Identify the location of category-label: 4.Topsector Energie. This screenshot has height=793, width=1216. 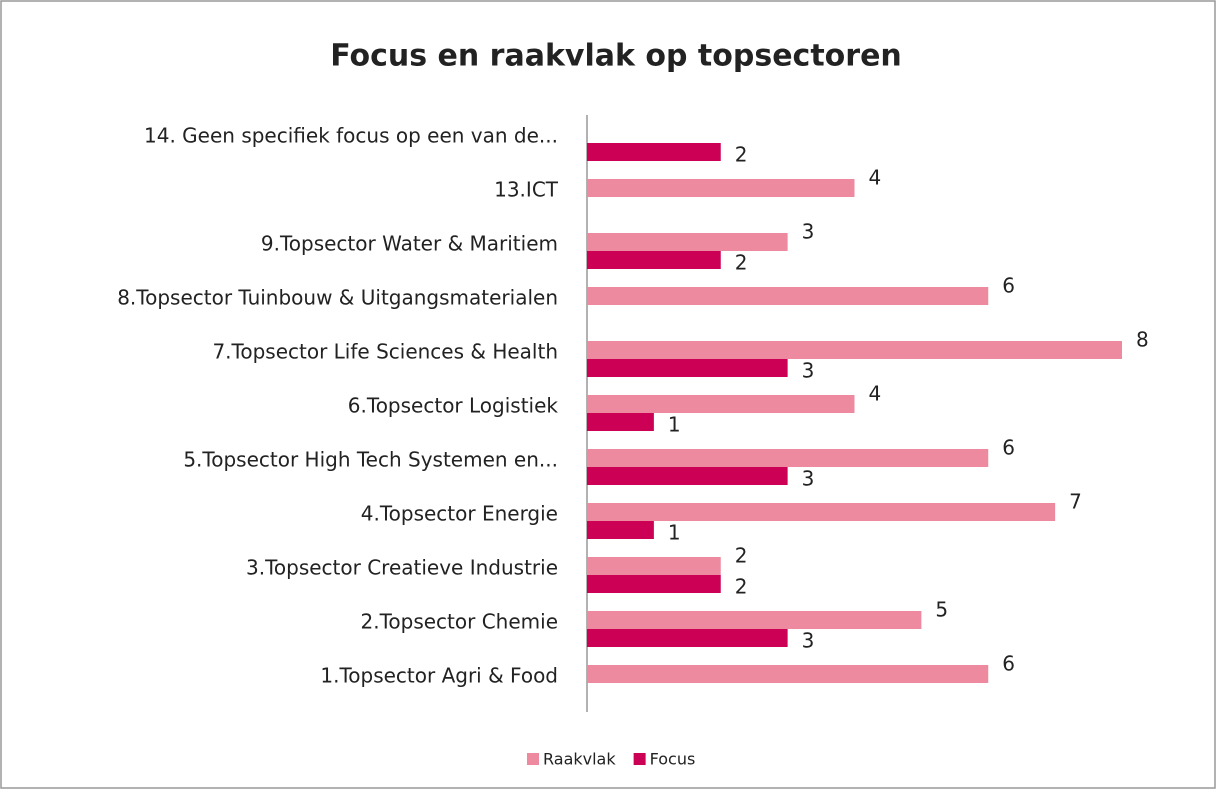
(459, 514).